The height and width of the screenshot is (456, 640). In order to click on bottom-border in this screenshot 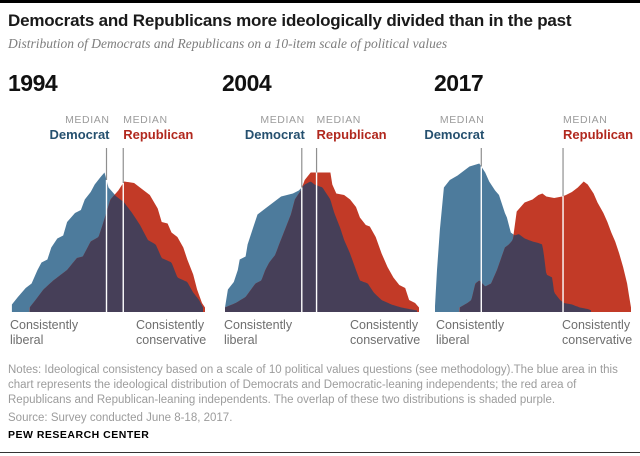, I will do `click(320, 452)`.